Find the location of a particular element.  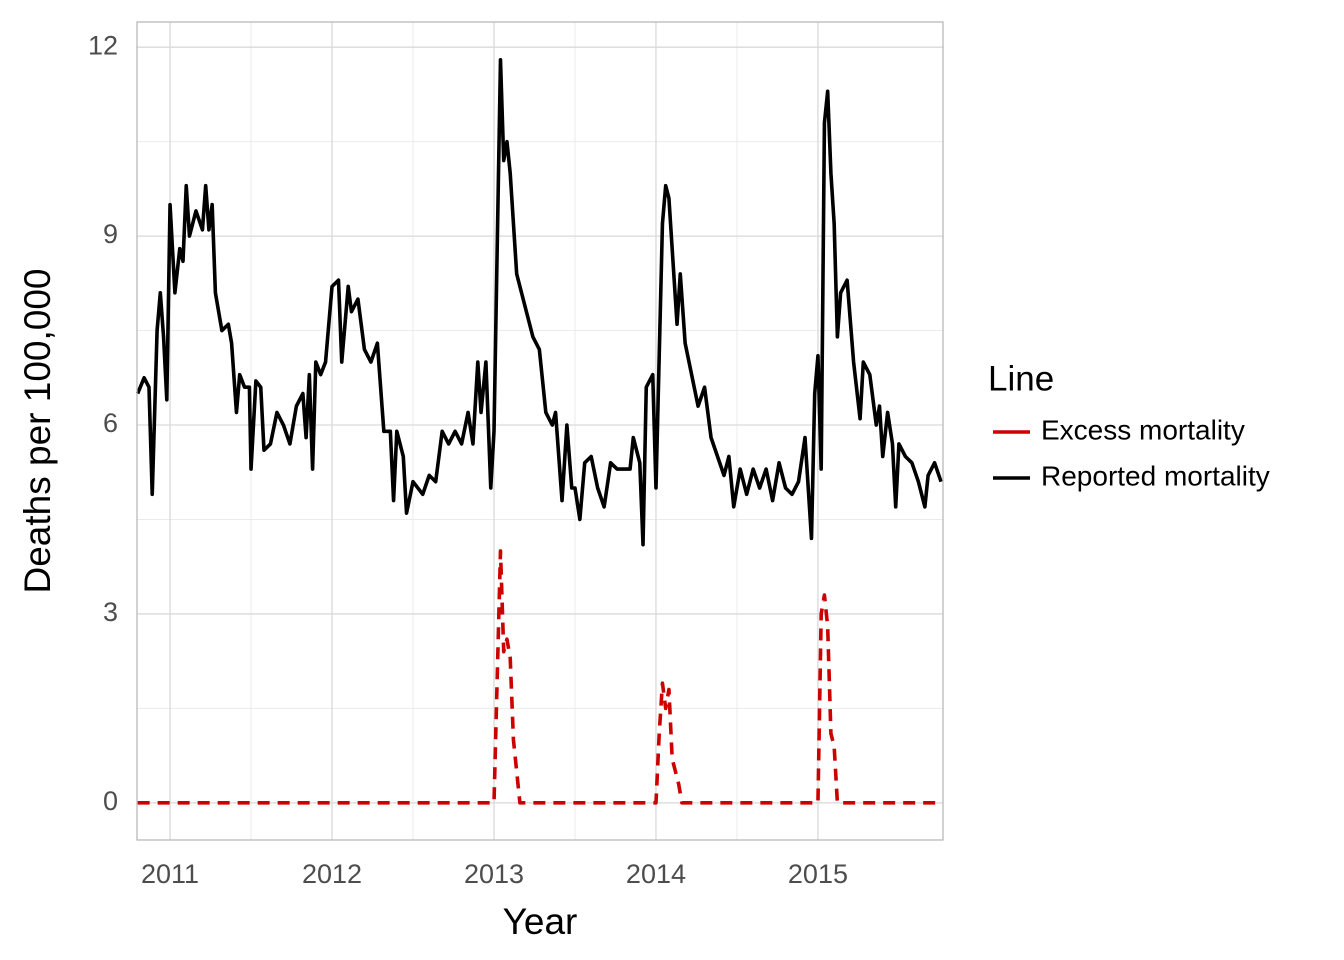

y-tick-label: 3 is located at coordinates (110, 612).